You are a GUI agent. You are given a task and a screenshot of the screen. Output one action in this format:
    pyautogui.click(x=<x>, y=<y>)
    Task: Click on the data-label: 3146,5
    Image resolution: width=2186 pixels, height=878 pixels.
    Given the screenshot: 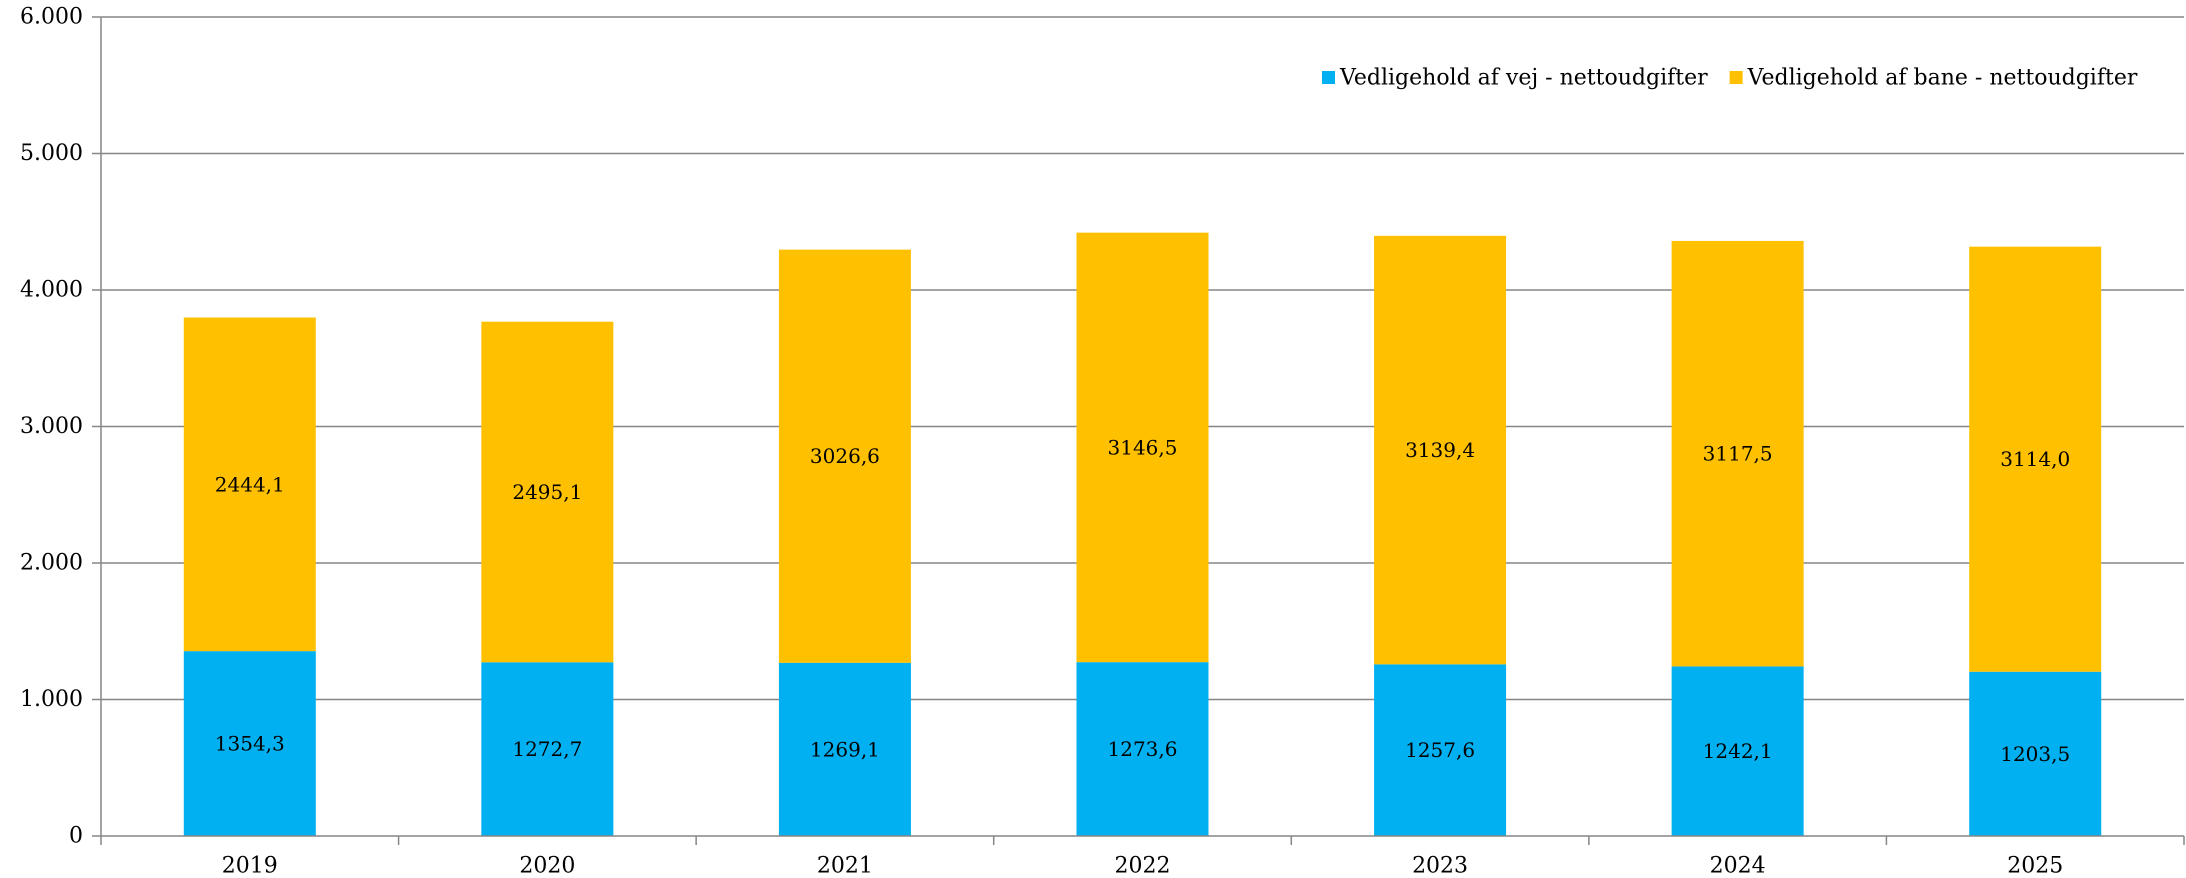 What is the action you would take?
    pyautogui.click(x=1143, y=447)
    